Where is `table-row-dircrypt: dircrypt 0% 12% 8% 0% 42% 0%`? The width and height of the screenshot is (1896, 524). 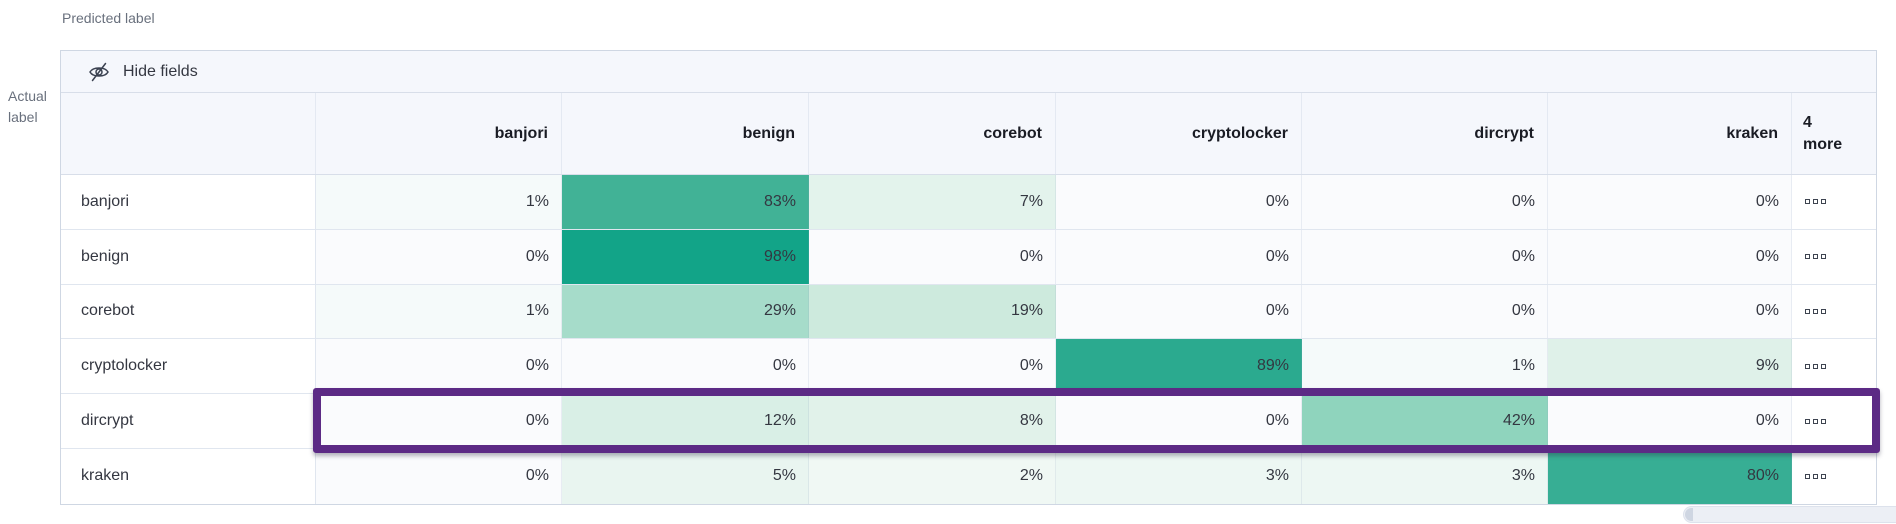 table-row-dircrypt: dircrypt 0% 12% 8% 0% 42% 0% is located at coordinates (968, 421).